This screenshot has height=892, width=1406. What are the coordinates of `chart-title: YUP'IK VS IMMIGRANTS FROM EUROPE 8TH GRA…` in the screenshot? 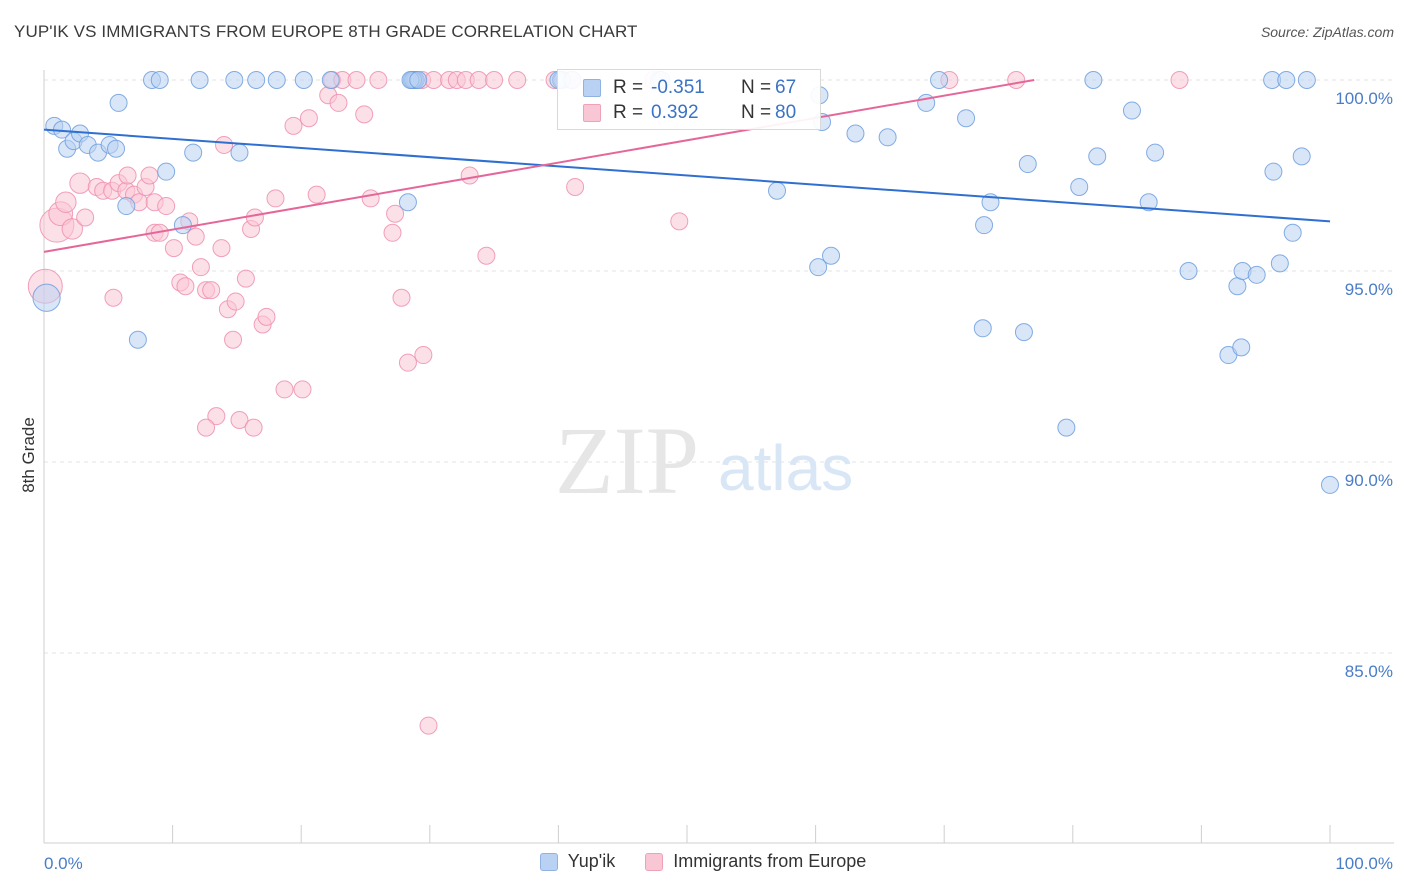 It's located at (326, 31).